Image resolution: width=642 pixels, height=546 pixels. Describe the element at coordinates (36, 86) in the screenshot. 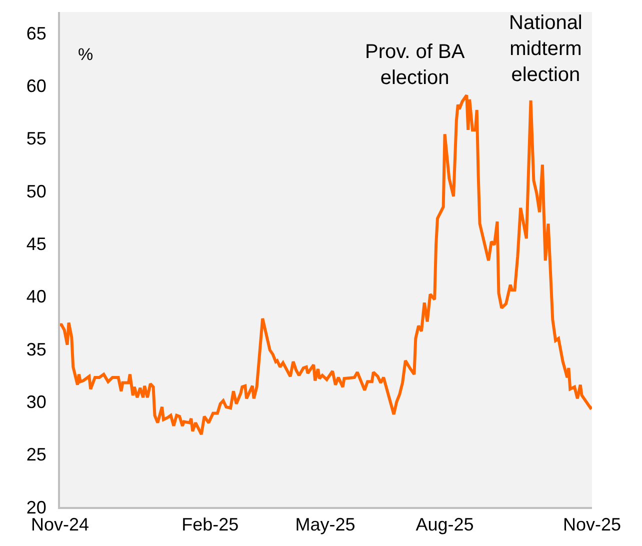

I see `y-tick-label: 60` at that location.